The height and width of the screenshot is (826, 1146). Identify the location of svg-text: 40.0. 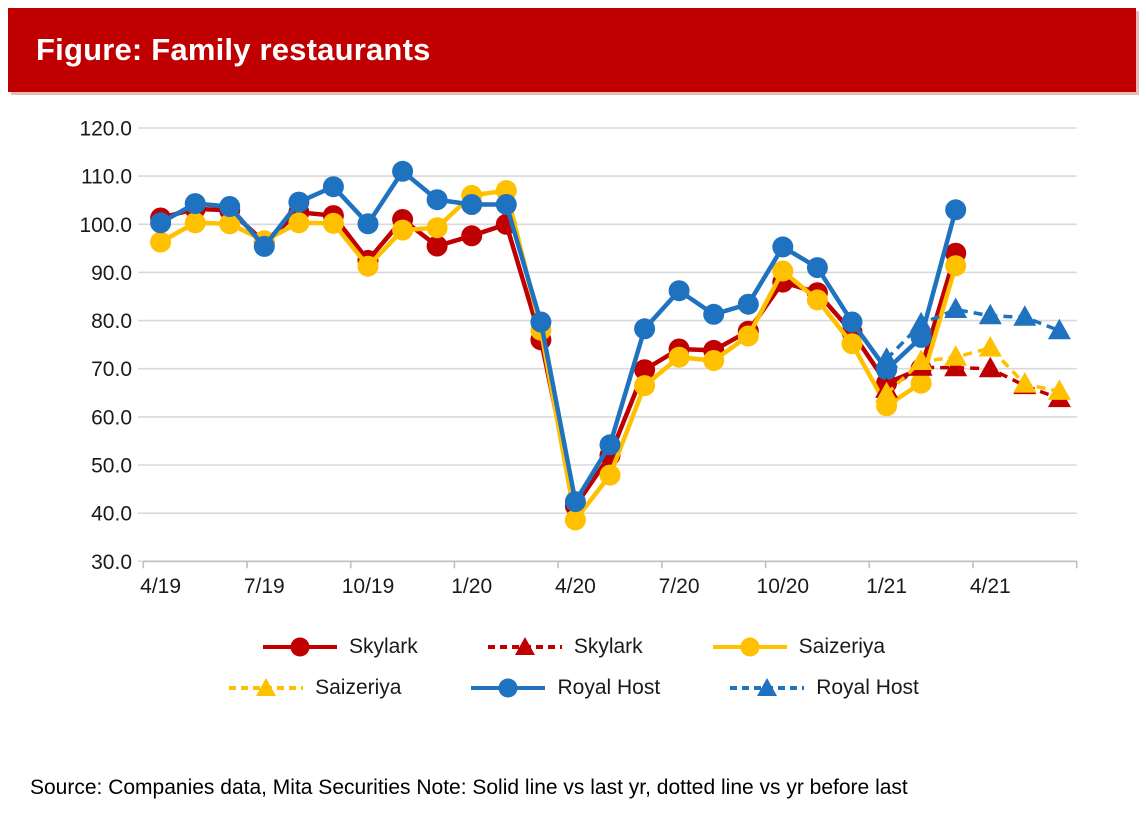
(111, 514).